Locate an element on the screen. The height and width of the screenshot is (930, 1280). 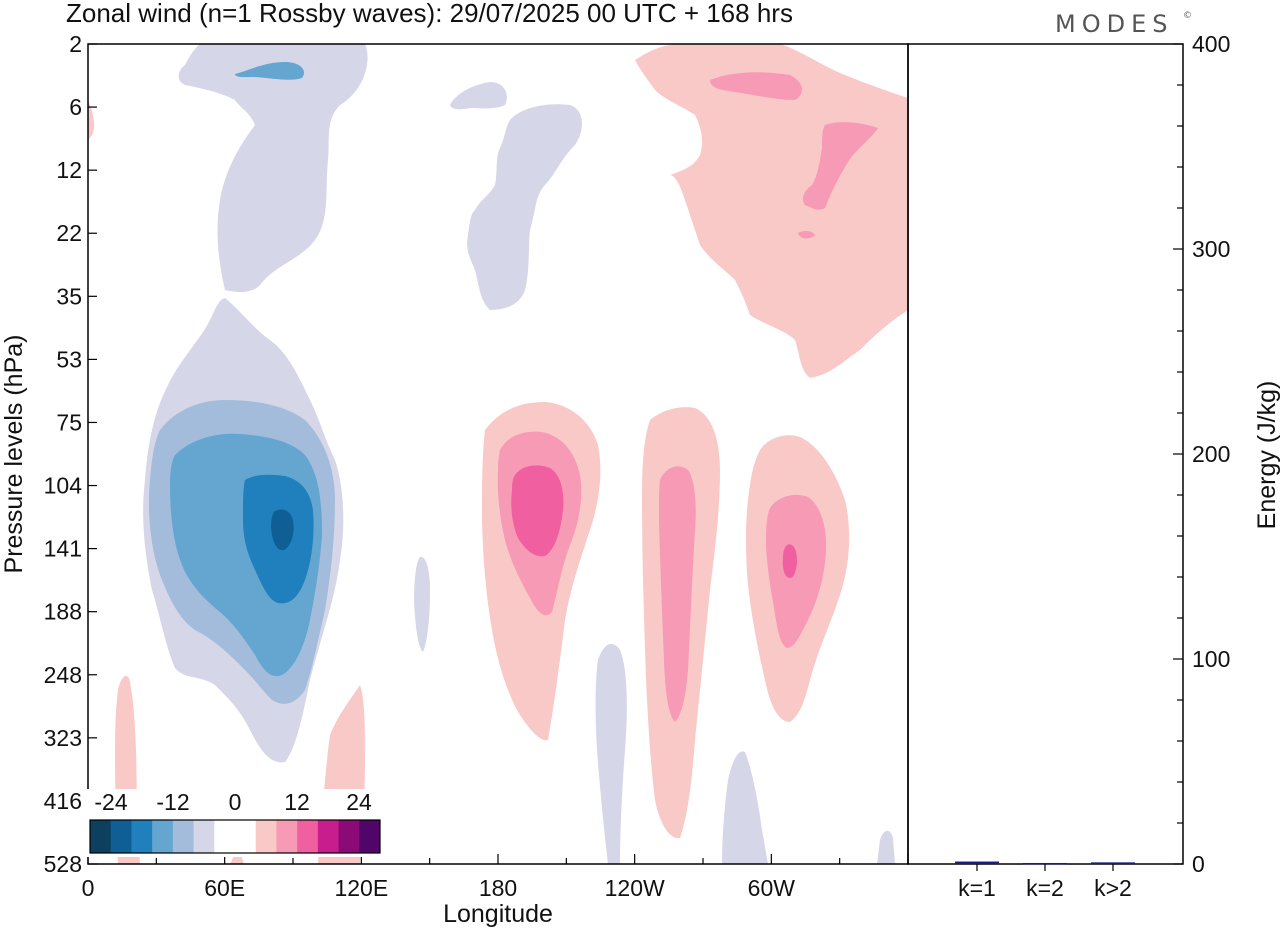
modes-logo: MODES © is located at coordinates (1123, 24).